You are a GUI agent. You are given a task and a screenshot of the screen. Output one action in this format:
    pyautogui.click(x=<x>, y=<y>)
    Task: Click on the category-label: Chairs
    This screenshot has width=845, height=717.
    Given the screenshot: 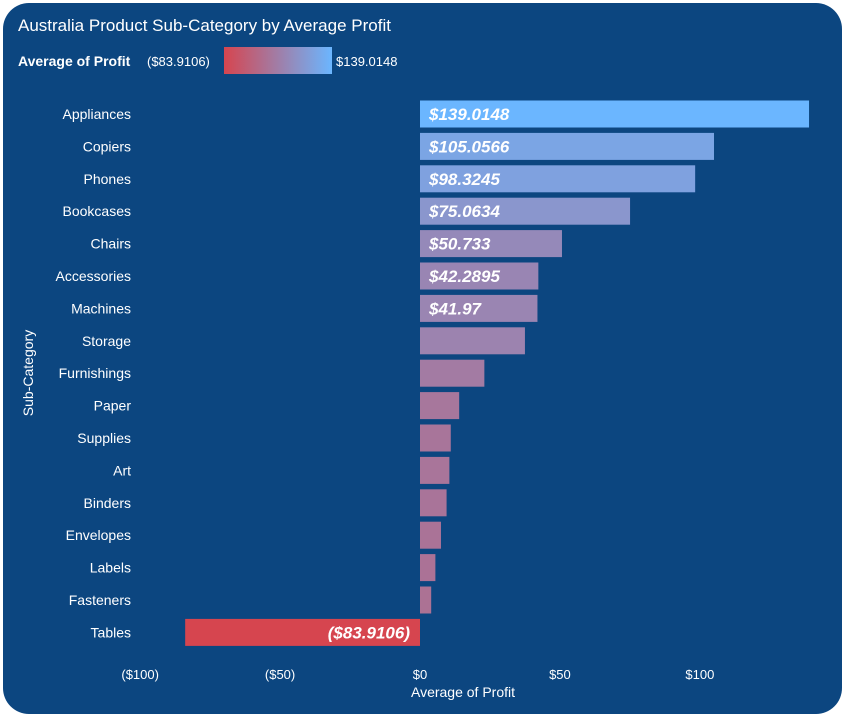 What is the action you would take?
    pyautogui.click(x=111, y=244)
    